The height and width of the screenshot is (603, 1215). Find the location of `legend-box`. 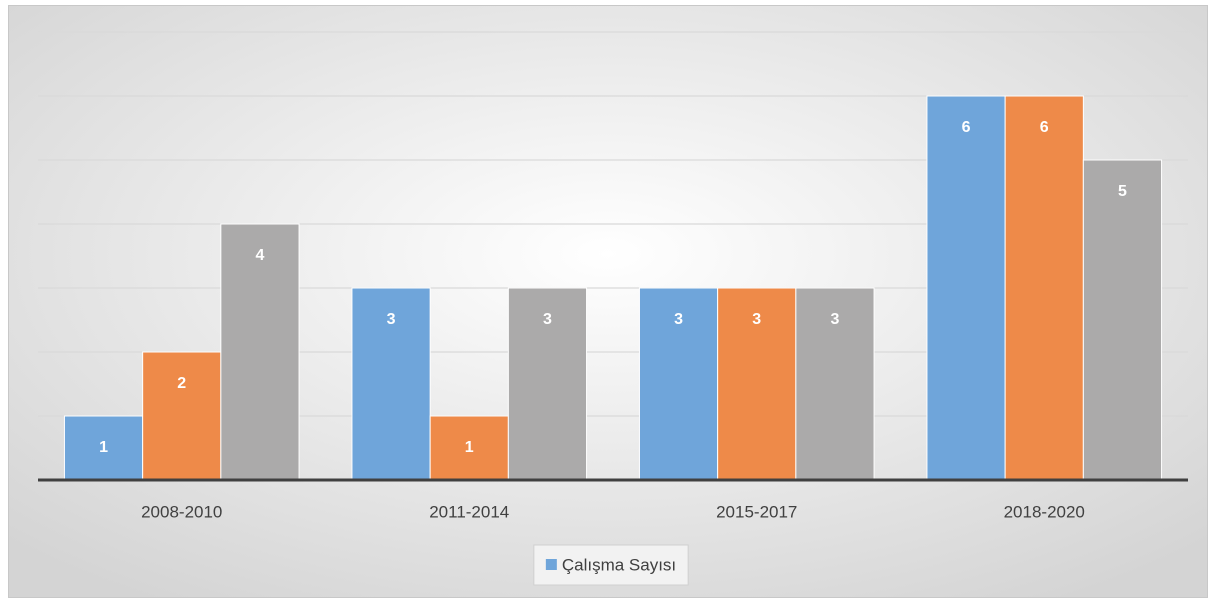

legend-box is located at coordinates (611, 565).